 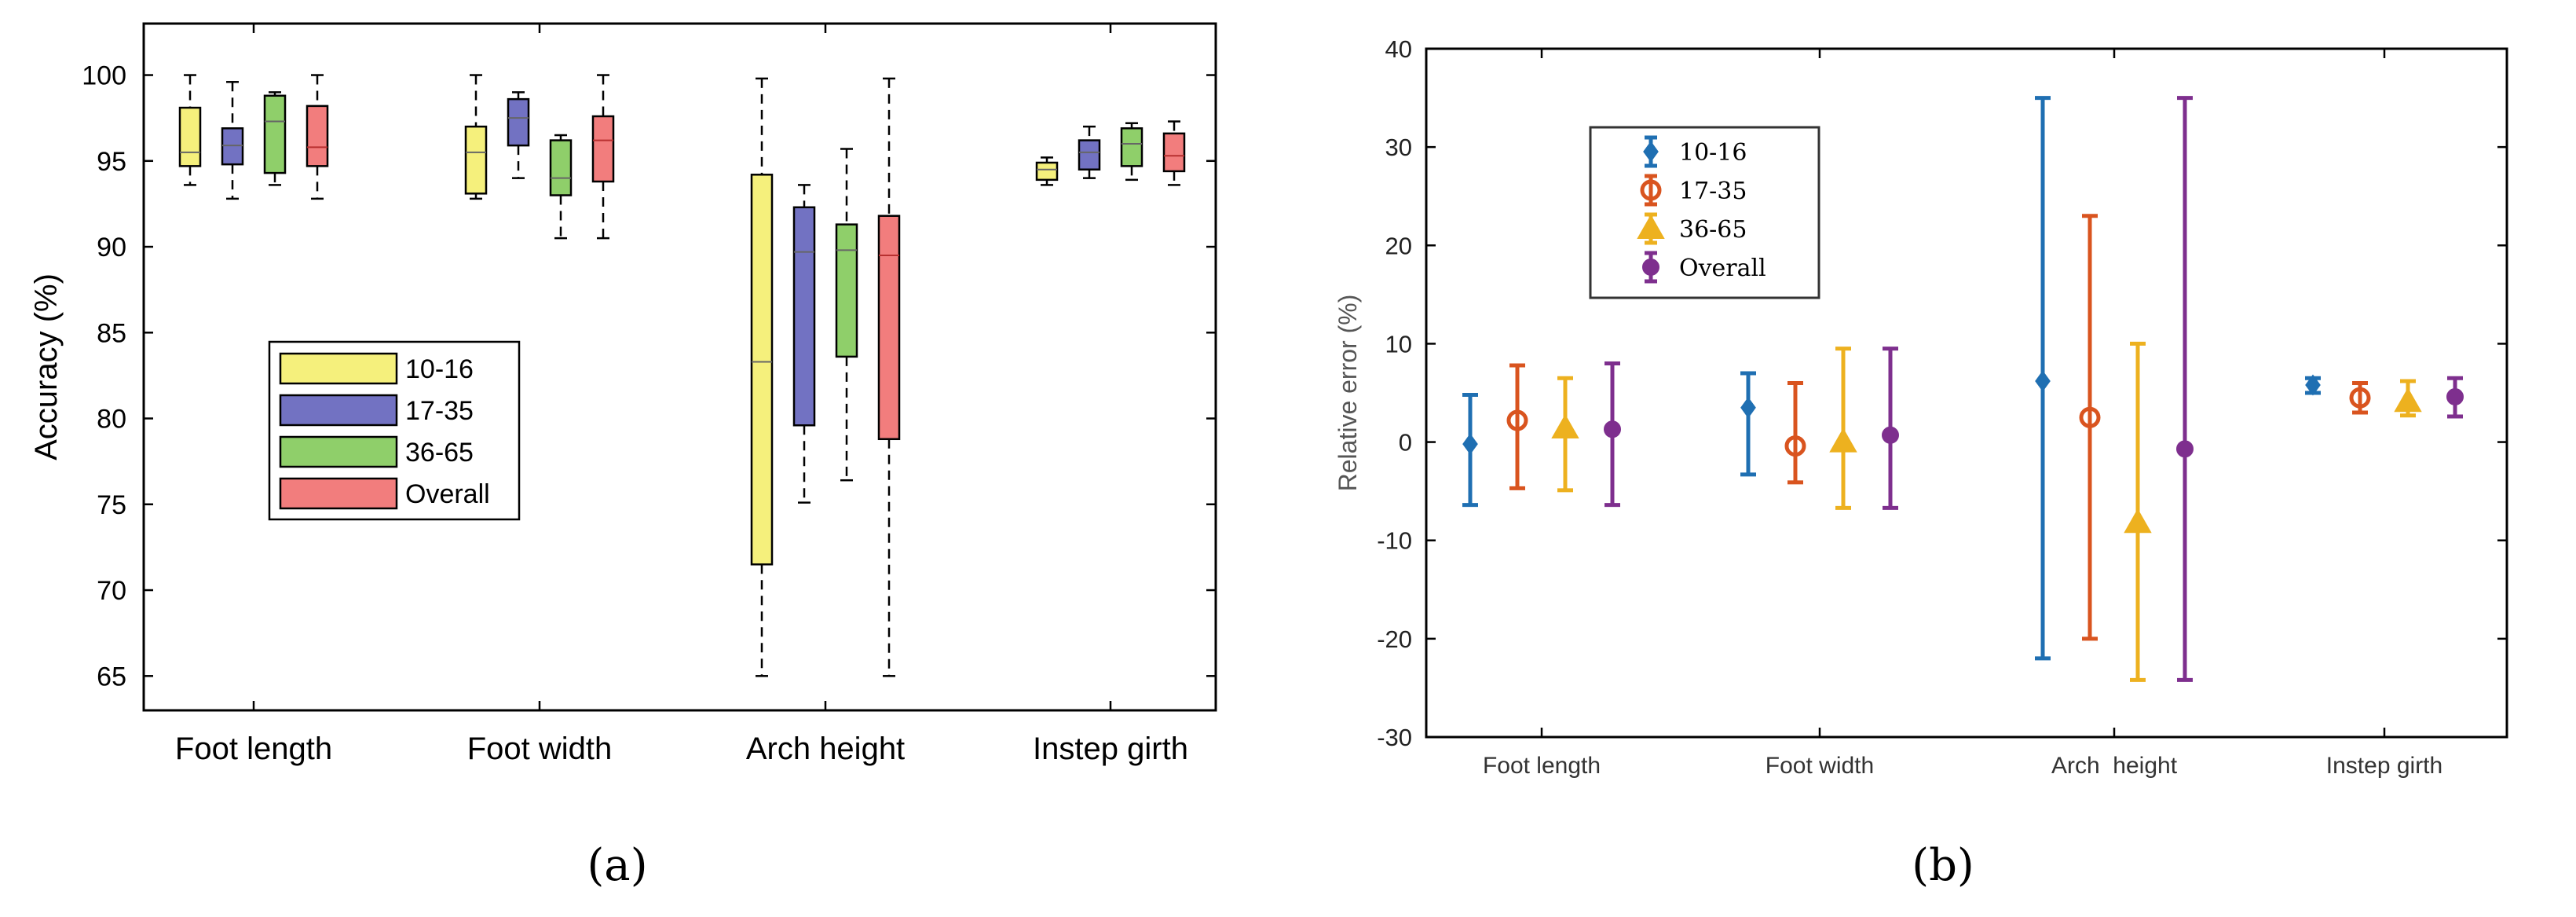 What do you see at coordinates (1398, 344) in the screenshot?
I see `panel-b-y-tick-label: 10` at bounding box center [1398, 344].